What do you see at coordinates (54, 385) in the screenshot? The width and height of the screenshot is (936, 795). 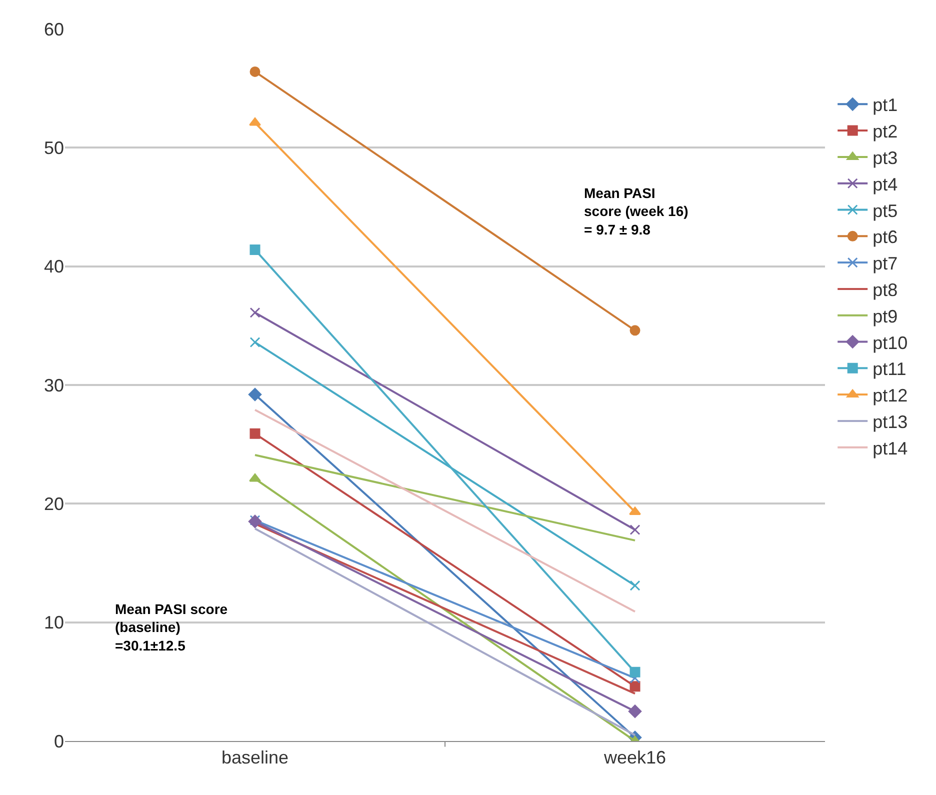 I see `y-tick-label: 30` at bounding box center [54, 385].